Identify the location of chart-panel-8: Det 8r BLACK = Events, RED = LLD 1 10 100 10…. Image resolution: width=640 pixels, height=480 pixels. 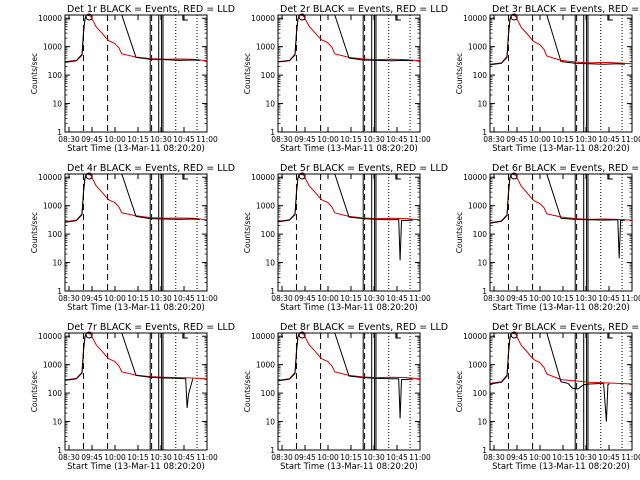
(345, 397).